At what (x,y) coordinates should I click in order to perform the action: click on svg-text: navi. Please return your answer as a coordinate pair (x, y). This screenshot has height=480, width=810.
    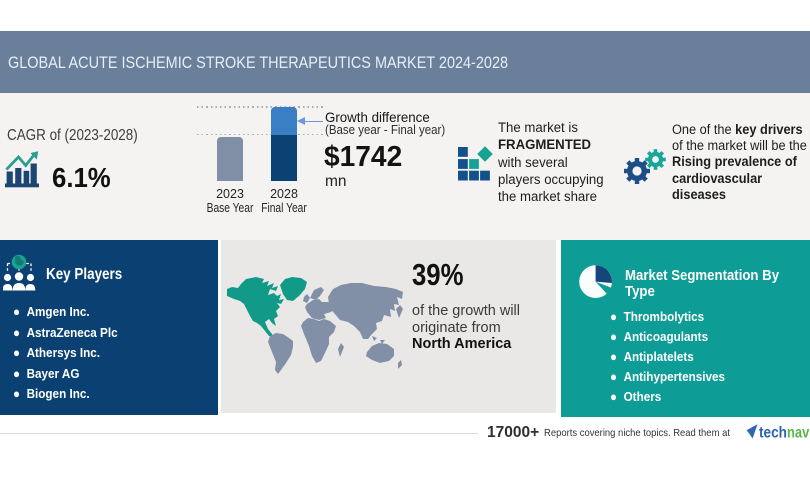
    Looking at the image, I should click on (798, 433).